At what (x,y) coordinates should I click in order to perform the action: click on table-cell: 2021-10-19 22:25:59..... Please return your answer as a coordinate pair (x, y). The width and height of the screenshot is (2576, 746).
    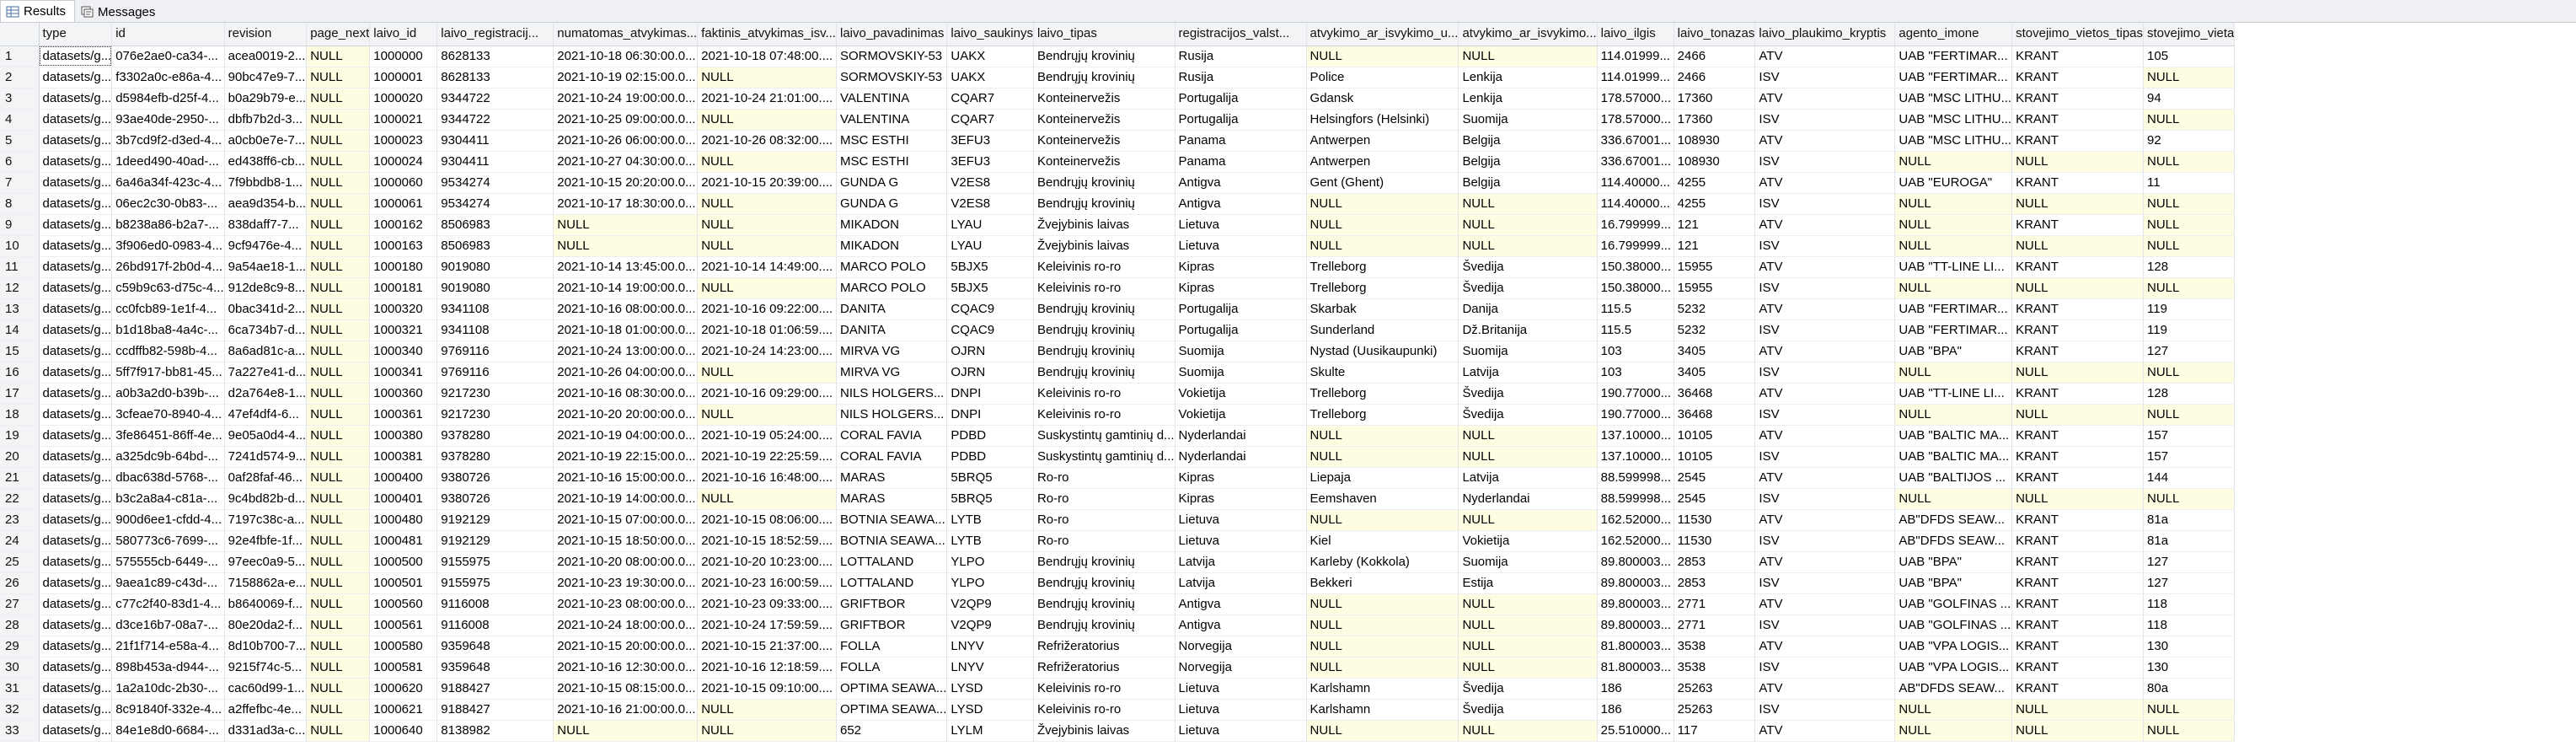
    Looking at the image, I should click on (767, 457).